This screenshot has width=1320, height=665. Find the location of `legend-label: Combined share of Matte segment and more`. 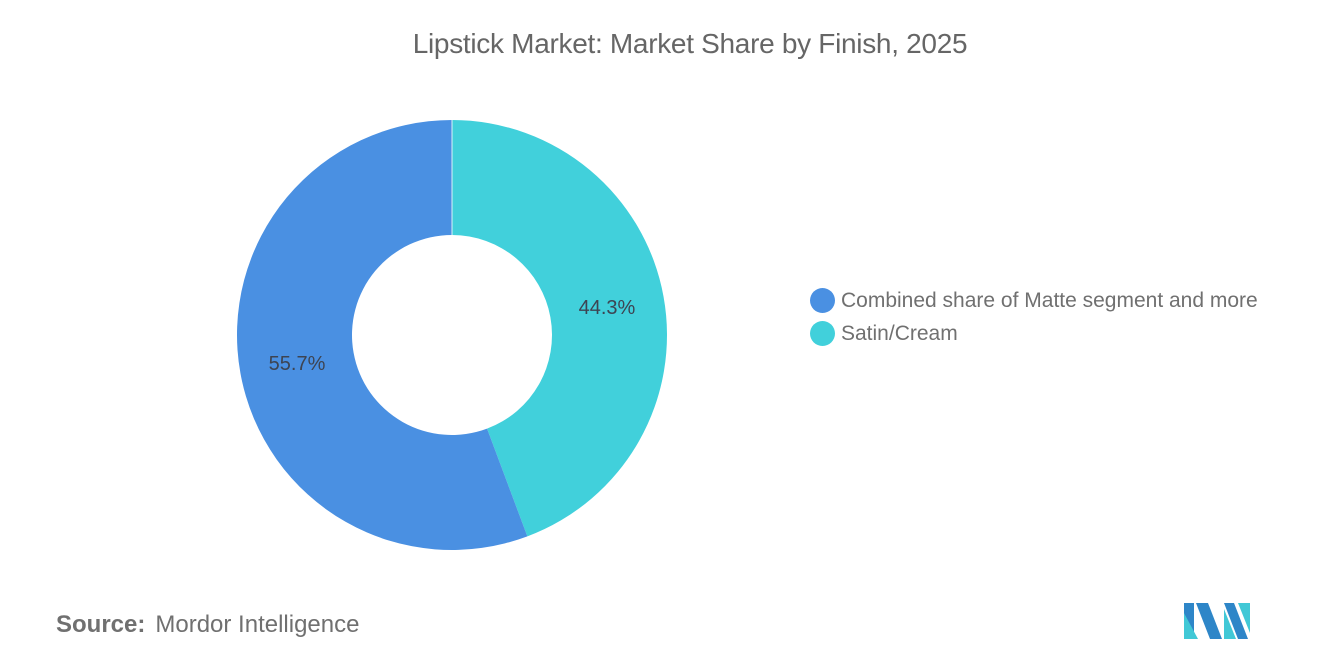

legend-label: Combined share of Matte segment and more is located at coordinates (1049, 300).